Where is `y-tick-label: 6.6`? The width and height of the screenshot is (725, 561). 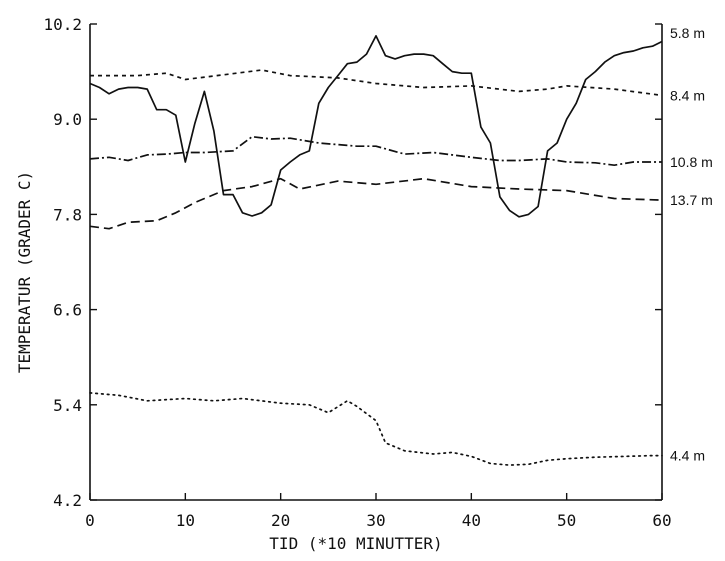 y-tick-label: 6.6 is located at coordinates (67, 310).